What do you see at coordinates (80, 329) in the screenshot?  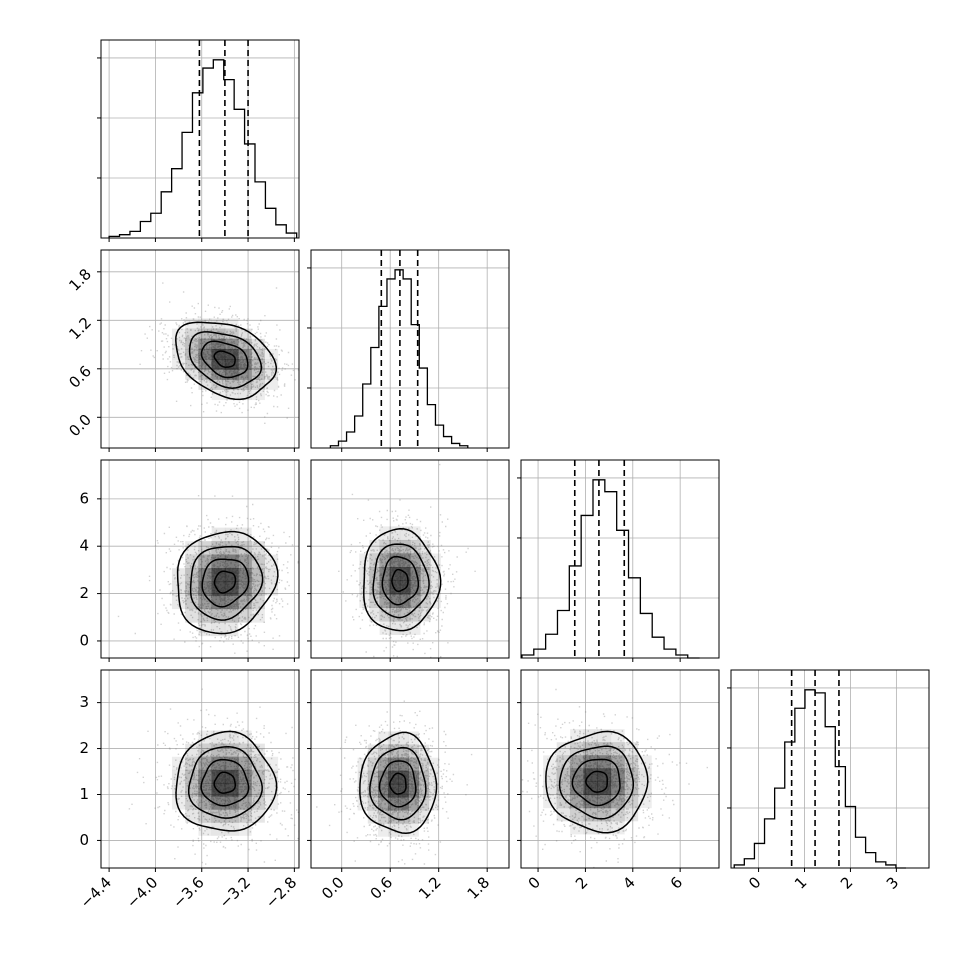 I see `y-tick-label: 1.2` at bounding box center [80, 329].